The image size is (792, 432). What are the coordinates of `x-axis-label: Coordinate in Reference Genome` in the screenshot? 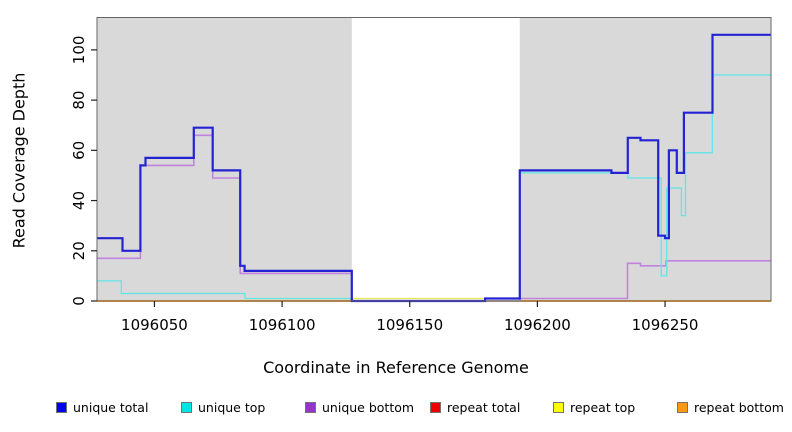 It's located at (396, 367).